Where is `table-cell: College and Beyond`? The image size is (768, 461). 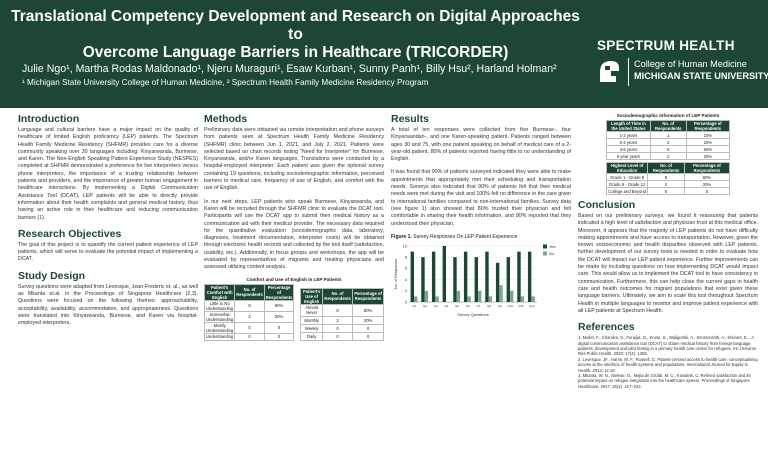 table-cell: College and Beyond is located at coordinates (627, 191).